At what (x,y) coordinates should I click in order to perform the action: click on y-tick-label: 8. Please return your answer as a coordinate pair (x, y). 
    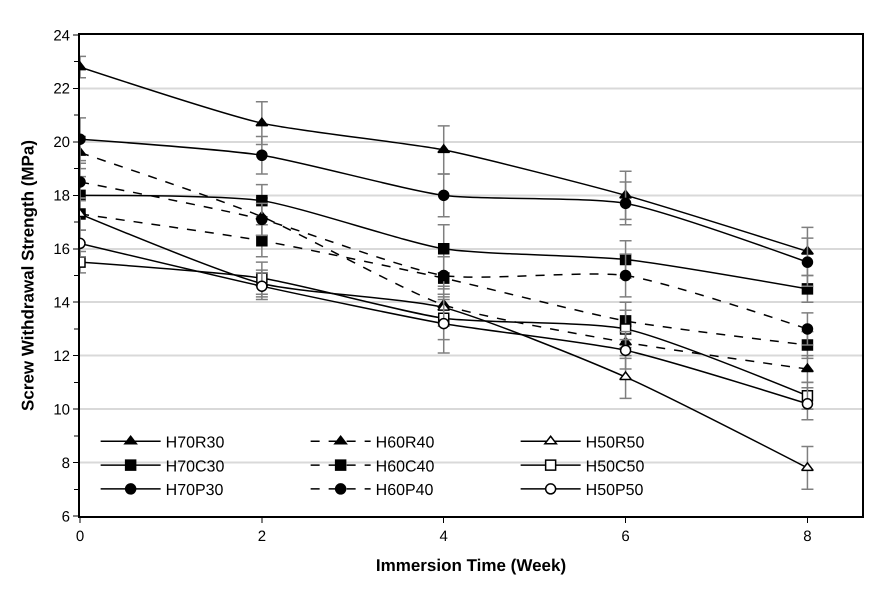
    Looking at the image, I should click on (66, 463).